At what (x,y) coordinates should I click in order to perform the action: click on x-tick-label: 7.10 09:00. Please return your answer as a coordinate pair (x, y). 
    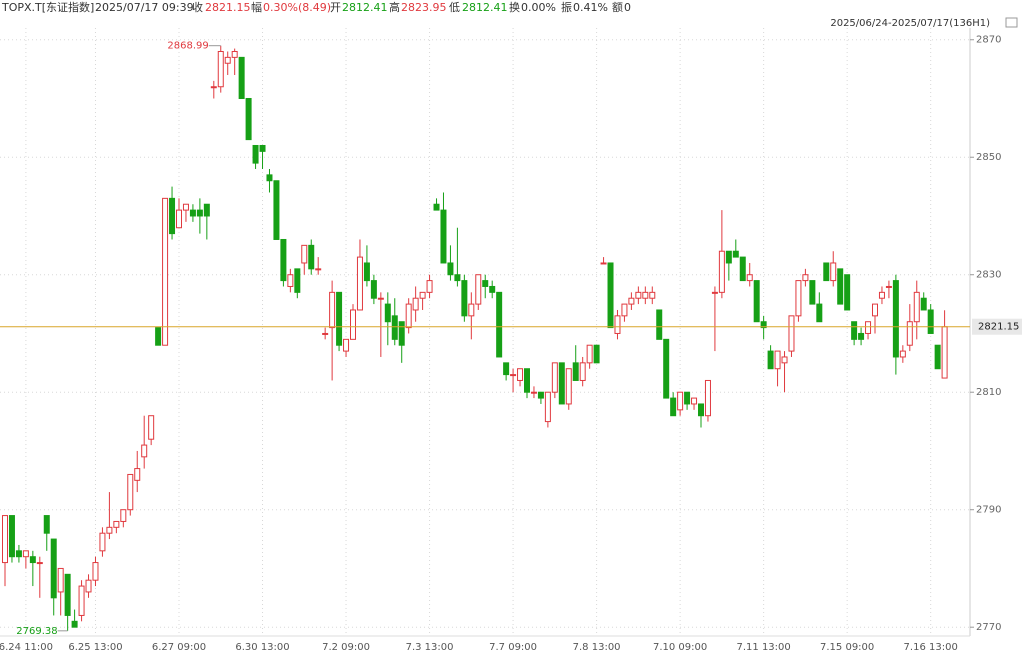
    Looking at the image, I should click on (680, 647).